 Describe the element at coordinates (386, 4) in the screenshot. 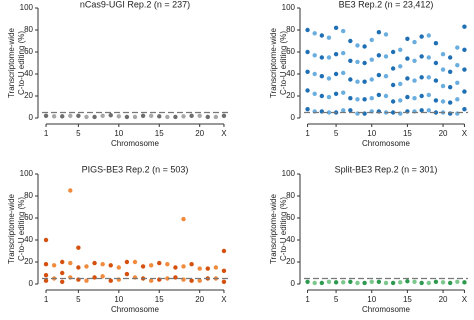

I see `panel-title: BE3 Rep.2 (n = 23,412)` at that location.